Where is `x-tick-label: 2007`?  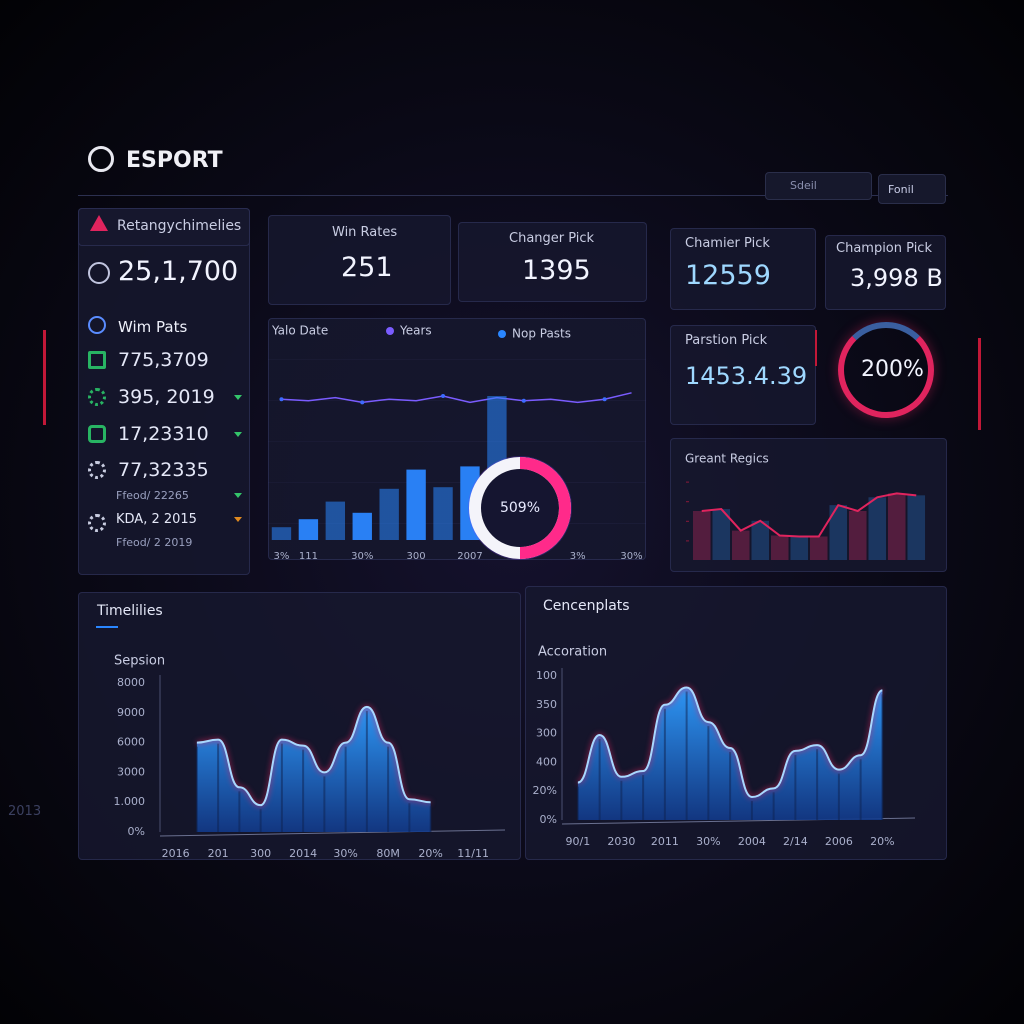 x-tick-label: 2007 is located at coordinates (469, 556).